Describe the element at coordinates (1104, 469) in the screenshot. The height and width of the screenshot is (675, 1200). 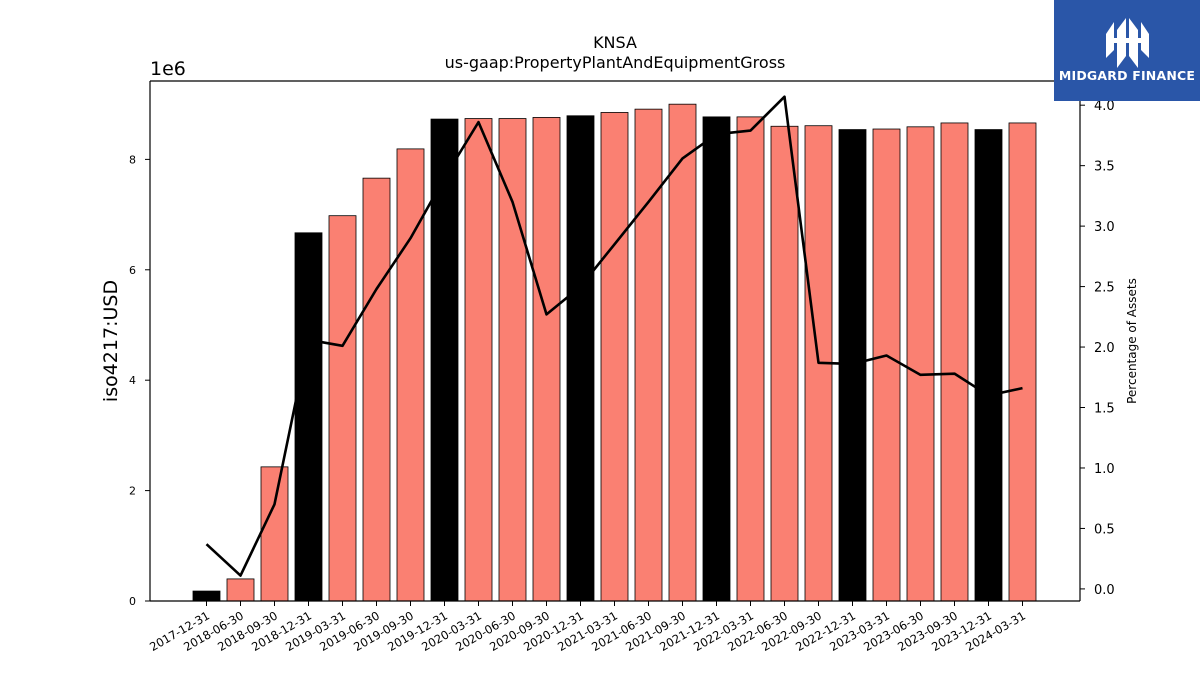
I see `y-right-tick-label: 1.0` at that location.